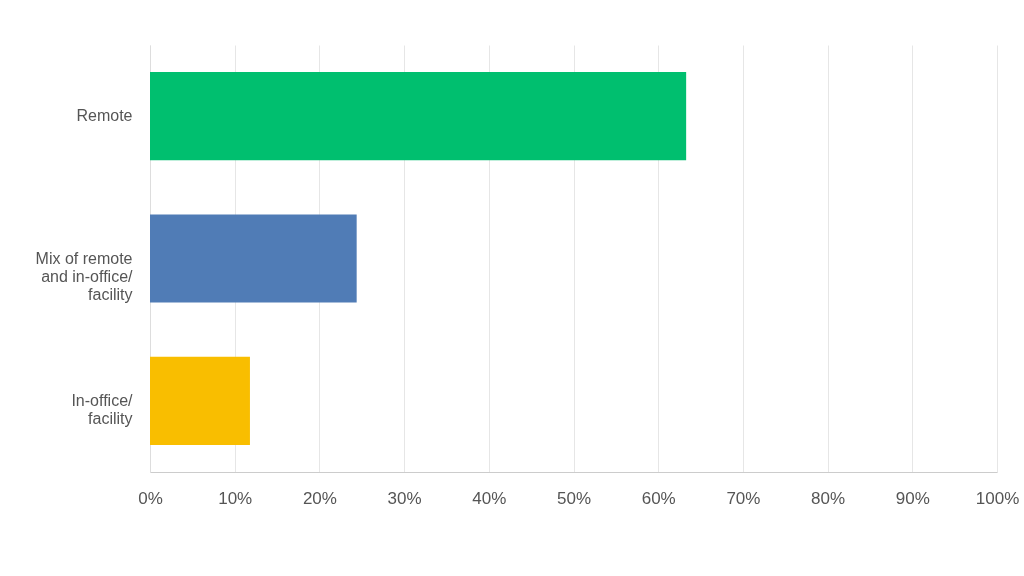 This screenshot has height=576, width=1024. Describe the element at coordinates (489, 498) in the screenshot. I see `x-tick-label: 40%` at that location.